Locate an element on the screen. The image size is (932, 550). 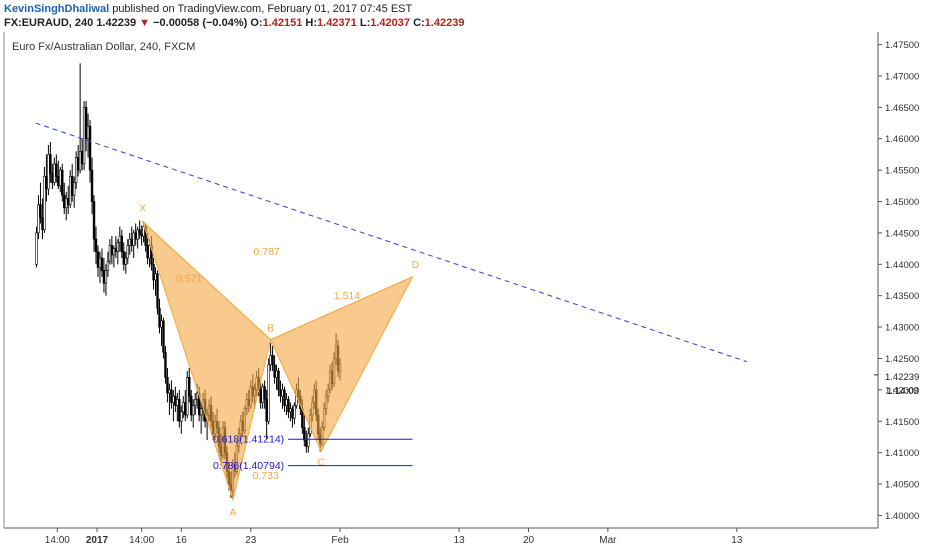
price-label: 1.42239 1:14:03 is located at coordinates (896, 384).